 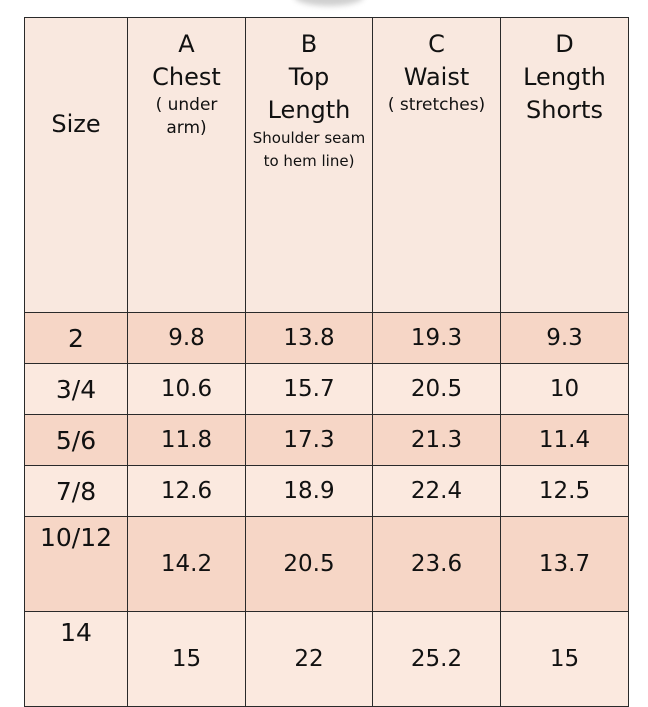 I want to click on value-cell: 10, so click(x=564, y=389).